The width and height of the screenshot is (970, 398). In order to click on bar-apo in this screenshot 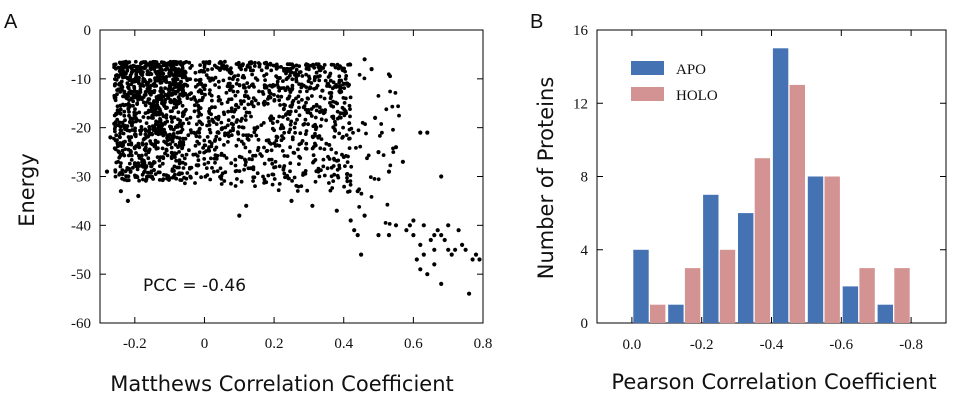, I will do `click(711, 258)`.